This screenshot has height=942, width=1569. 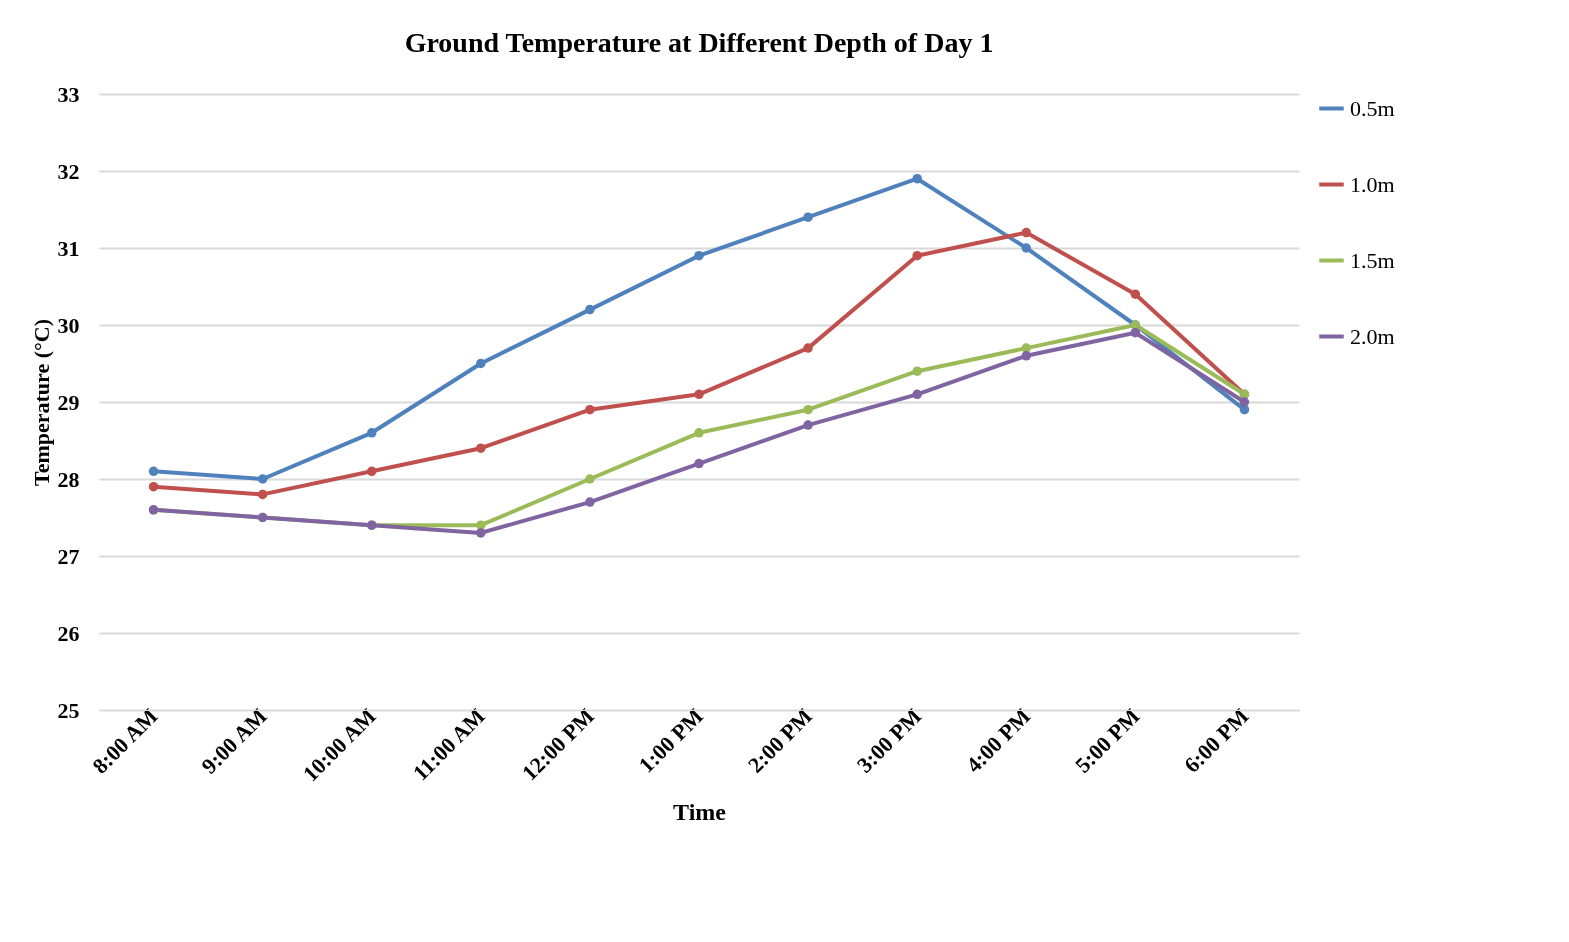 What do you see at coordinates (68, 248) in the screenshot?
I see `y-tick-label: 31` at bounding box center [68, 248].